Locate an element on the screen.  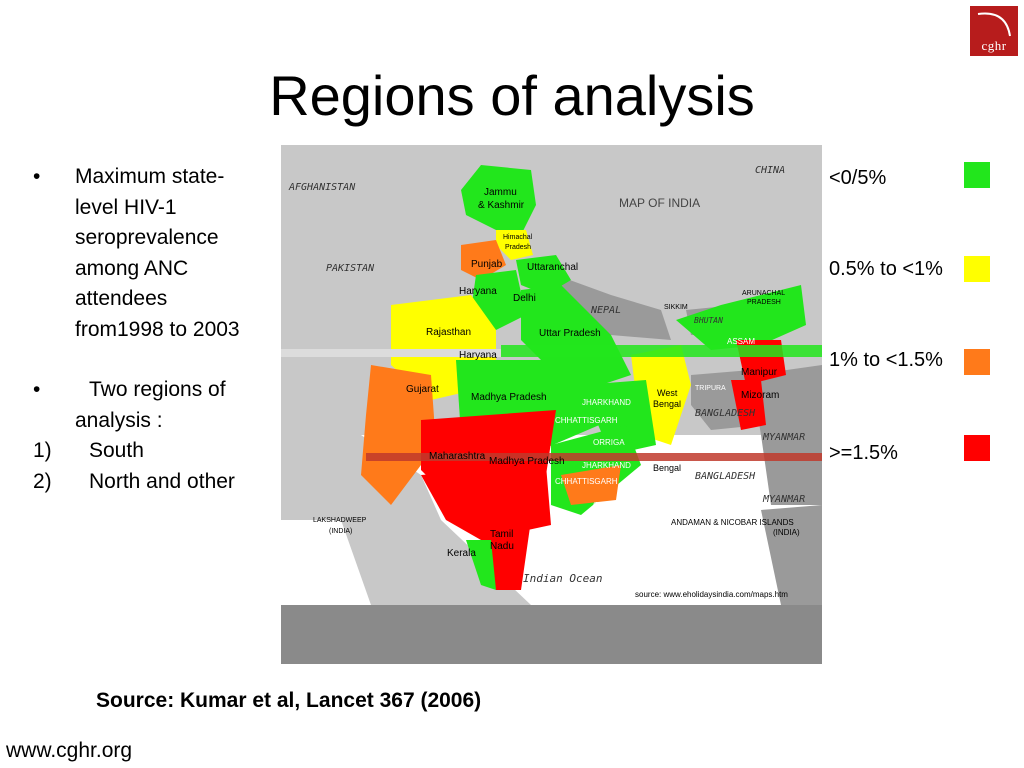
state-label: Punjab is located at coordinates (487, 264).